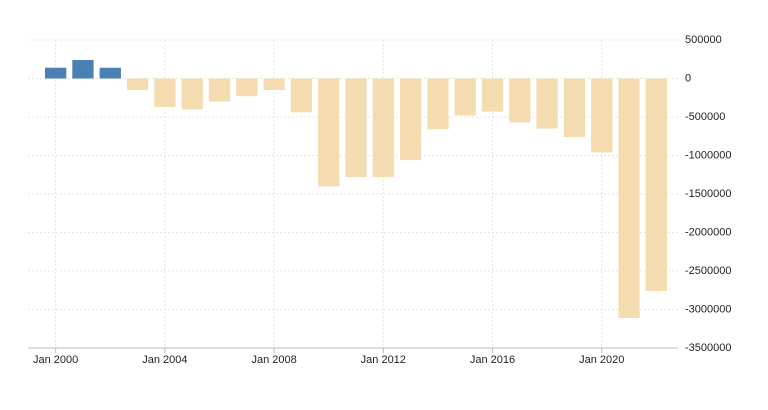 This screenshot has width=768, height=410. Describe the element at coordinates (55, 360) in the screenshot. I see `x-tick-label: Jan 2000` at that location.